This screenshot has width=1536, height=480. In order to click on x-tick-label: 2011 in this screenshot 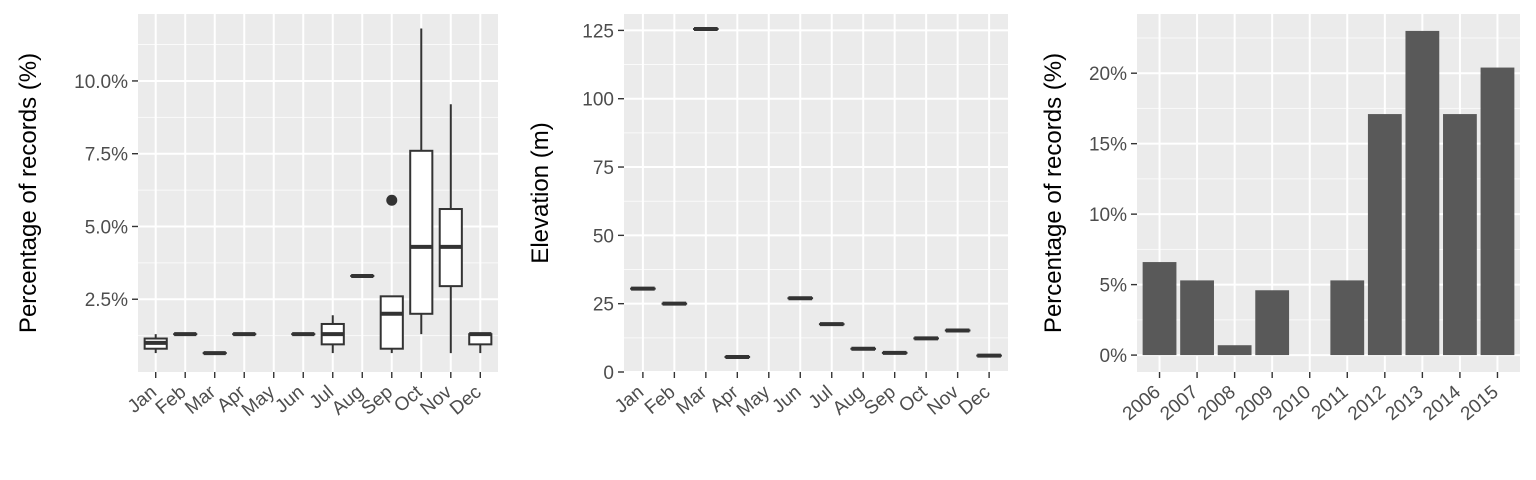, I will do `click(1330, 403)`.